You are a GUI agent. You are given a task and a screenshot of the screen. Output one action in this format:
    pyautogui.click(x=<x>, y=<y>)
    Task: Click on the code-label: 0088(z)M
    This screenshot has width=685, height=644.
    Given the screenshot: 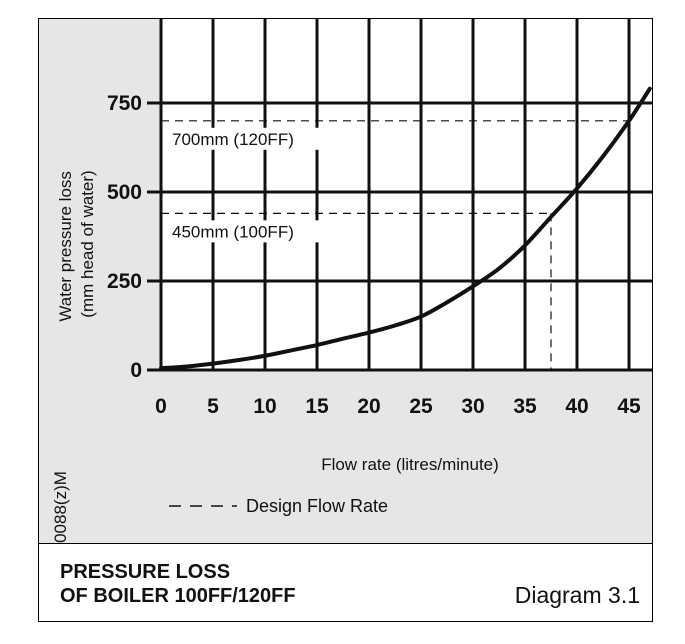 What is the action you would take?
    pyautogui.click(x=60, y=507)
    